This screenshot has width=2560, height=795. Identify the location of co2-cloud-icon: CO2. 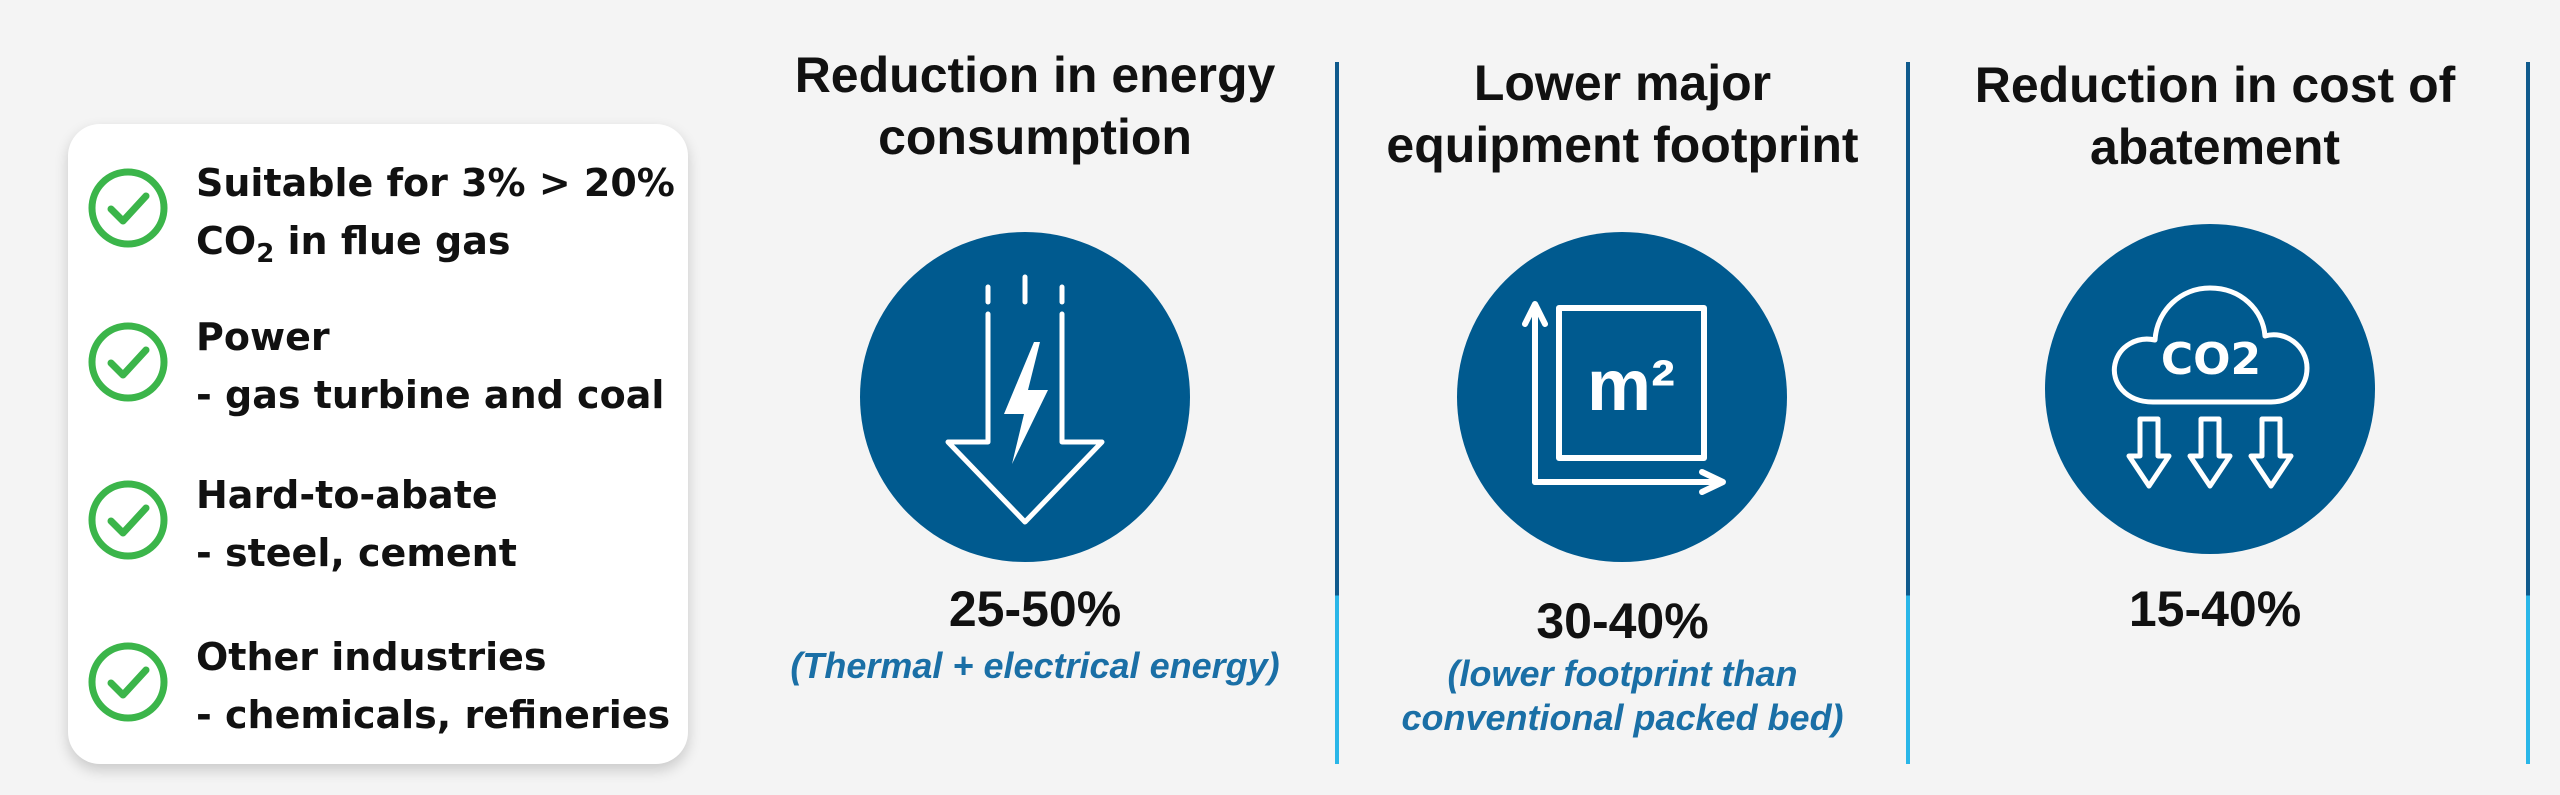
(2210, 387).